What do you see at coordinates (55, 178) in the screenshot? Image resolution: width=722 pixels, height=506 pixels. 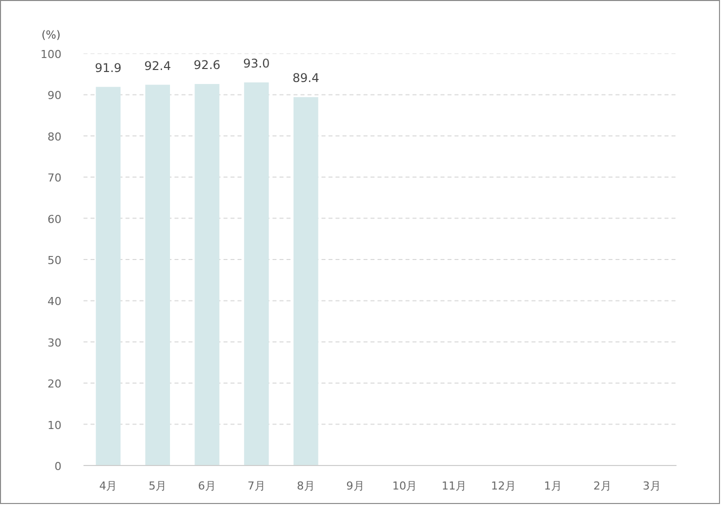 I see `y-tick-label: 70` at bounding box center [55, 178].